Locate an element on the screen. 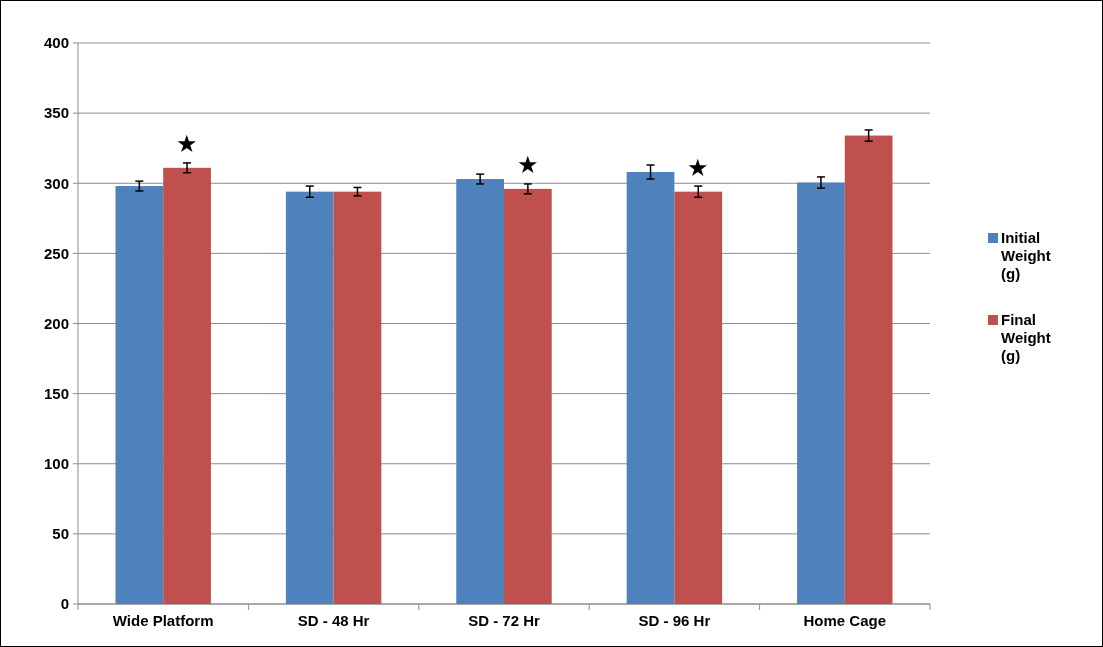 This screenshot has height=647, width=1103. legend-label: Final Weight (g) is located at coordinates (1026, 337).